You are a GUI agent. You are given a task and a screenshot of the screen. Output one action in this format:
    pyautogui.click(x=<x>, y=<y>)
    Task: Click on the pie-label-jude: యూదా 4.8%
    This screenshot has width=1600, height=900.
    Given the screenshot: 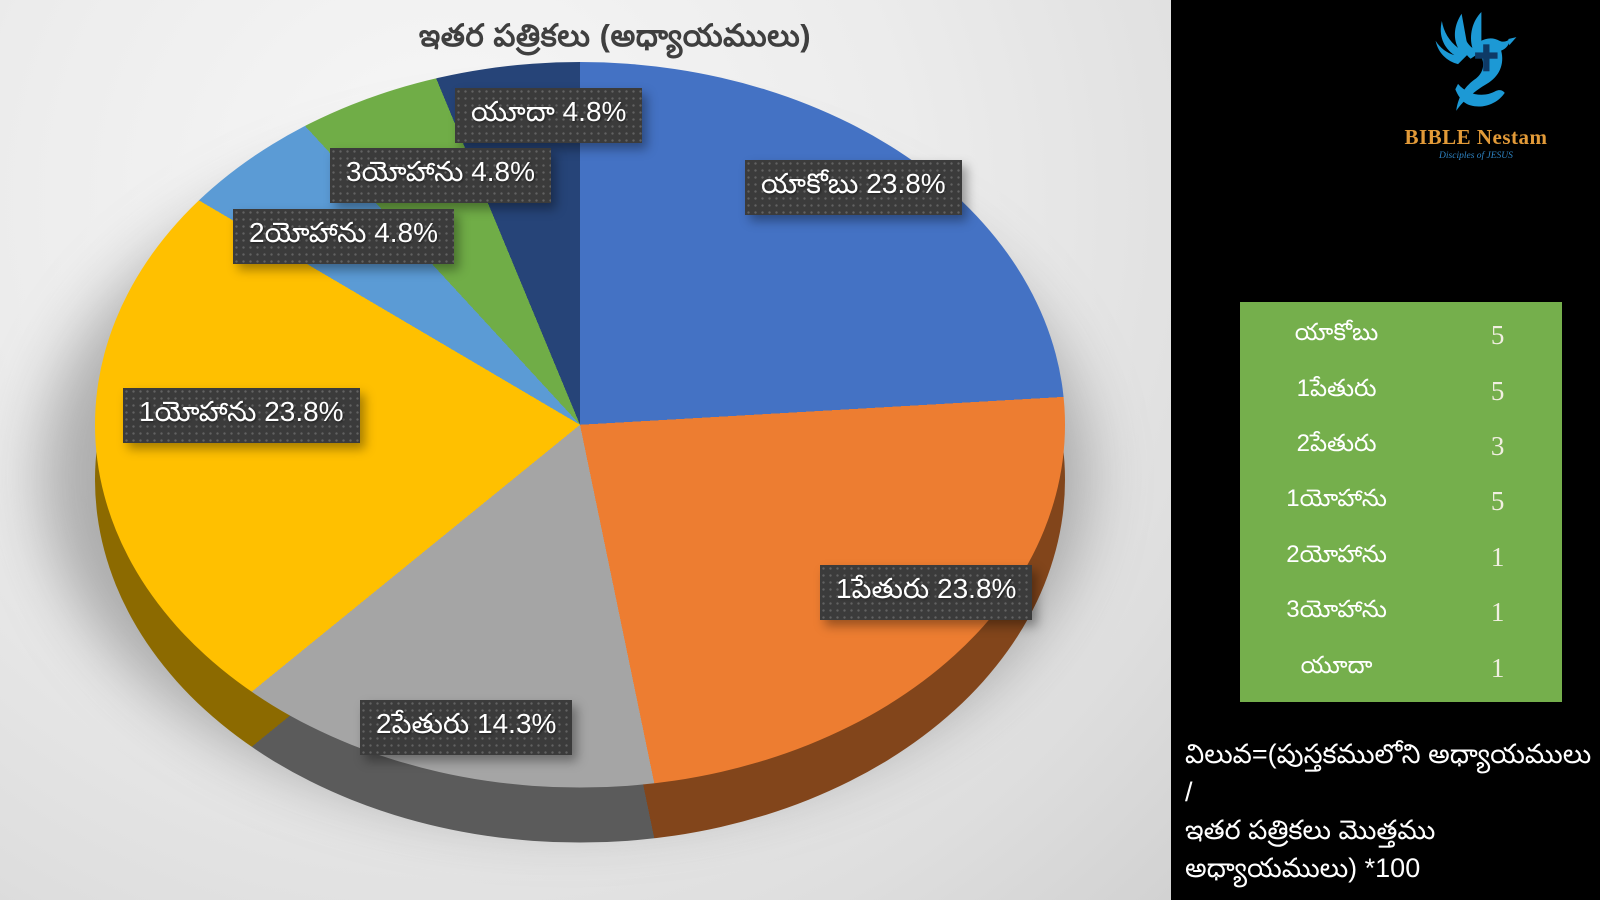 What is the action you would take?
    pyautogui.click(x=549, y=115)
    